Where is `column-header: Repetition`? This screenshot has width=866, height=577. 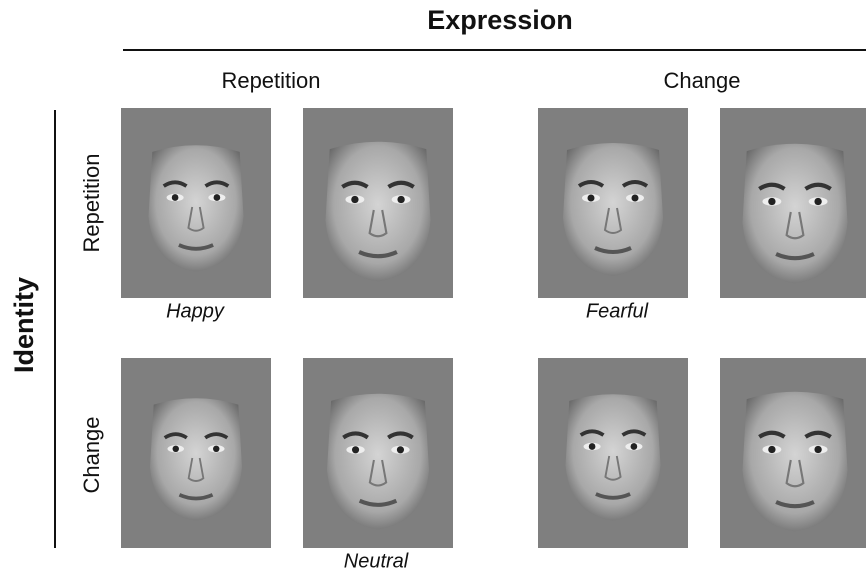 column-header: Repetition is located at coordinates (270, 80).